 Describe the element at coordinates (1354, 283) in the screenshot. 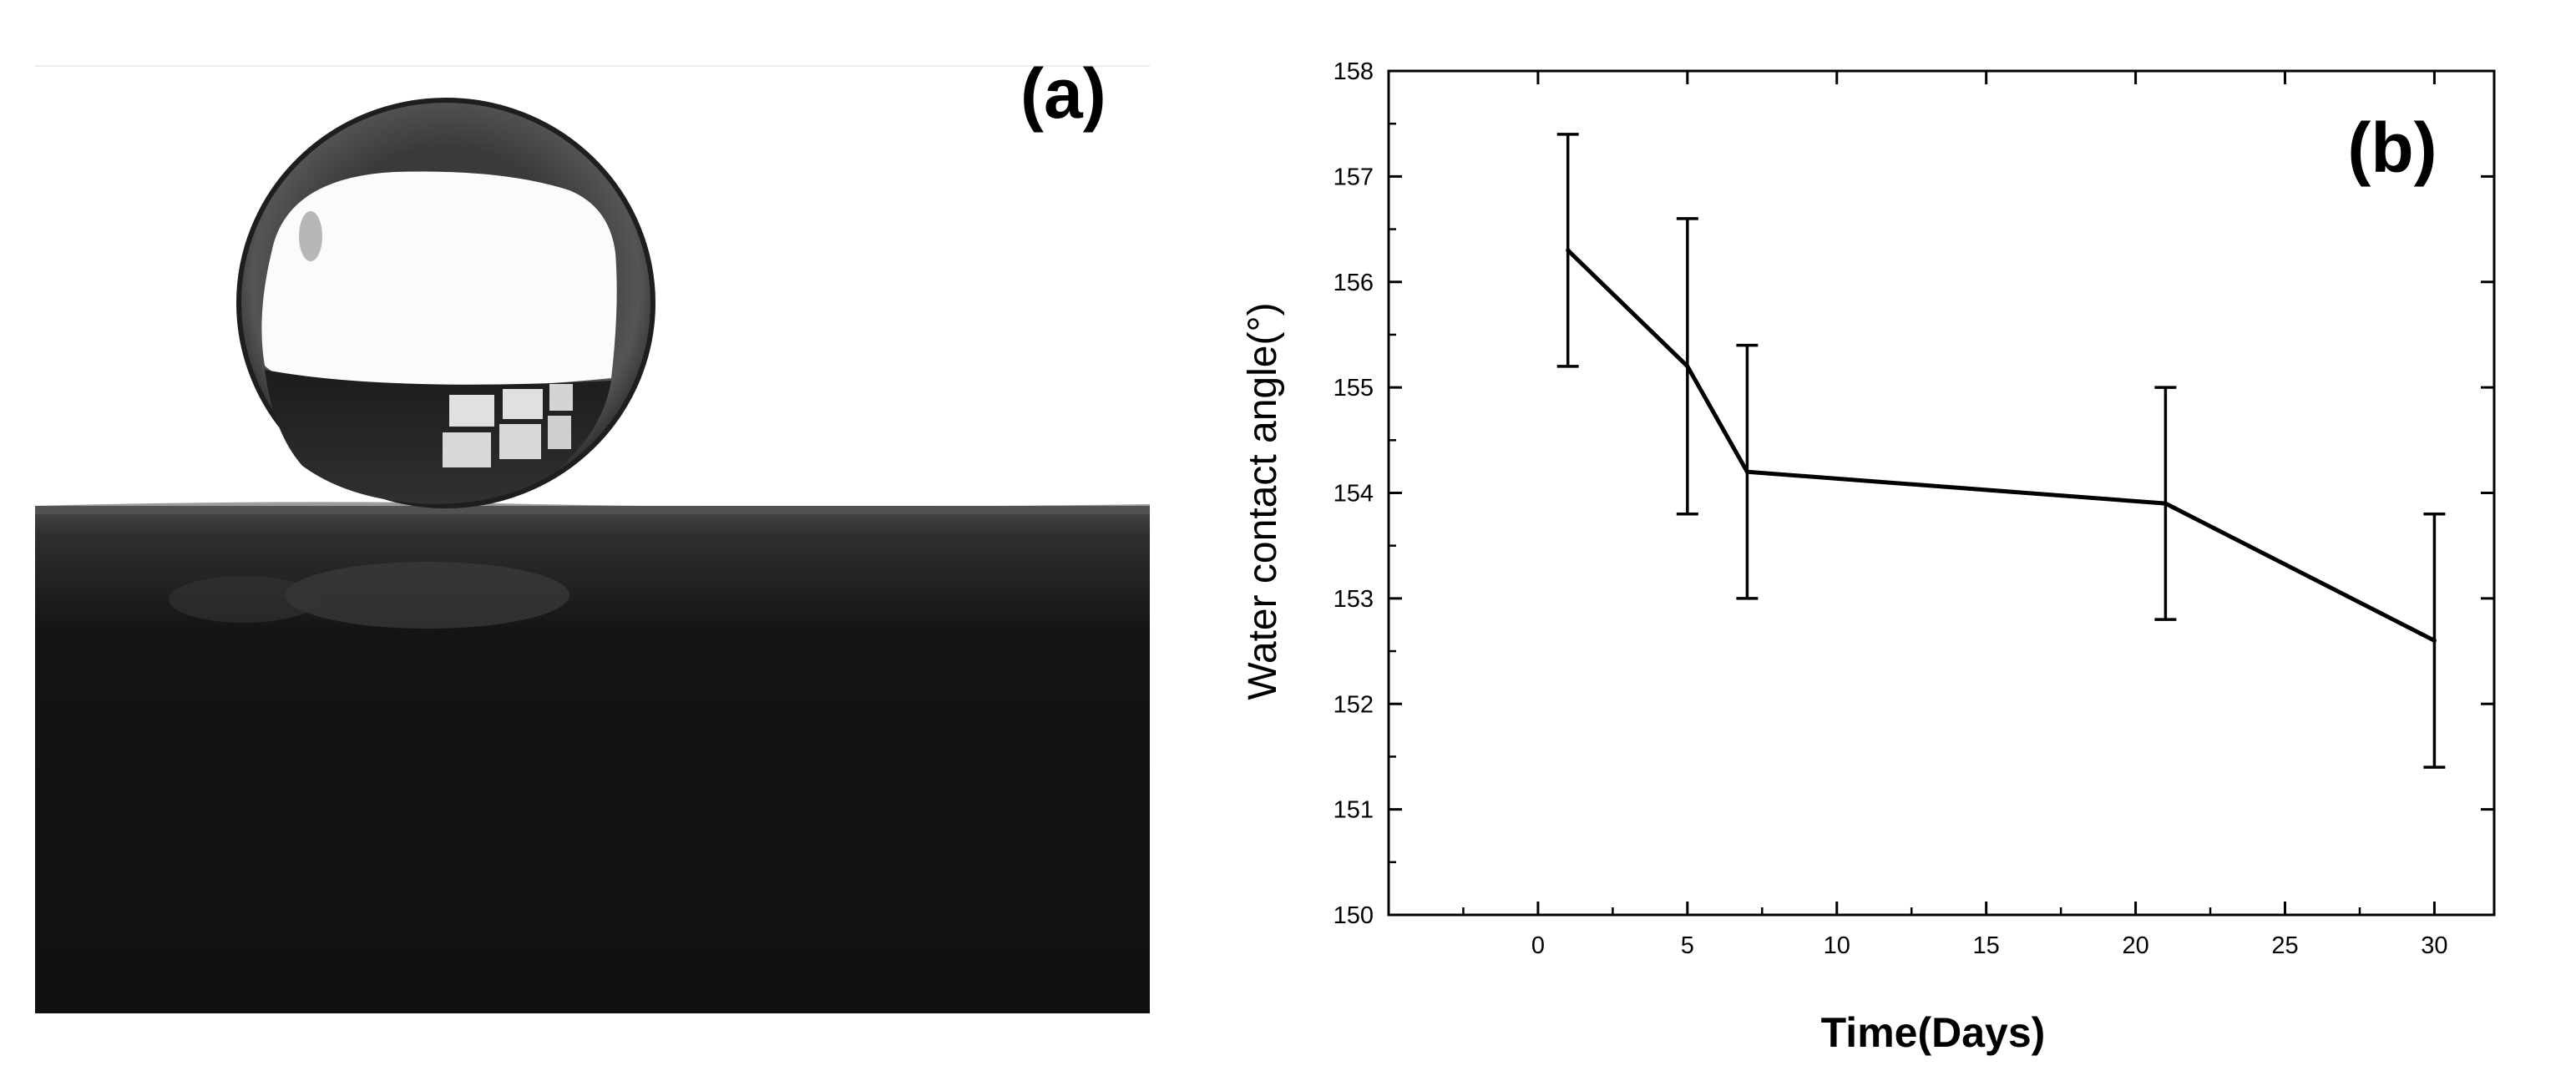

I see `y-tick-label: 156` at that location.